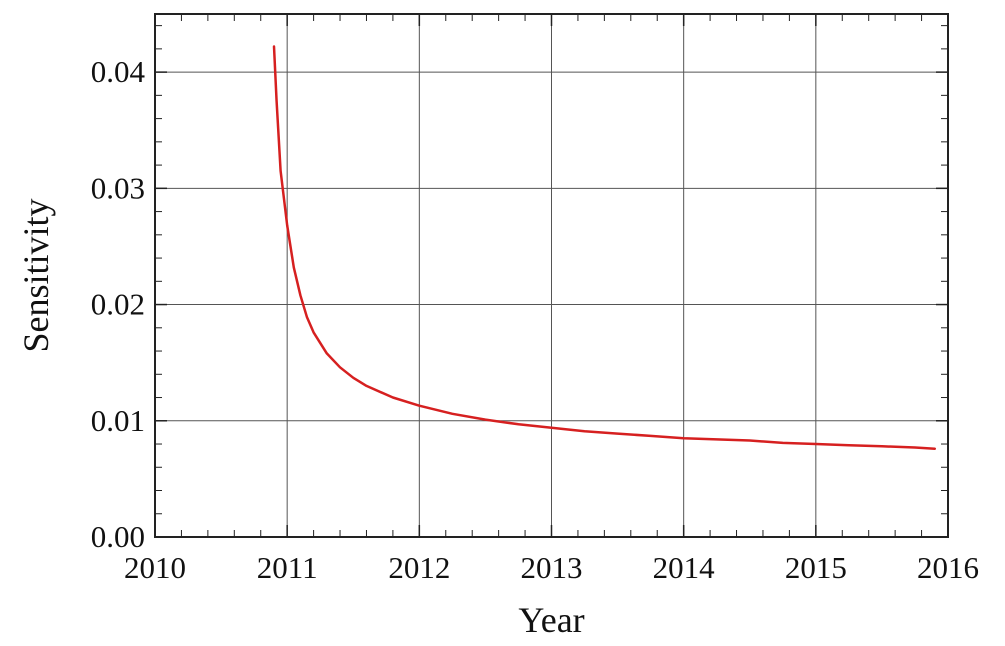 Image resolution: width=1005 pixels, height=646 pixels. I want to click on y-tick-label: 0.00, so click(118, 536).